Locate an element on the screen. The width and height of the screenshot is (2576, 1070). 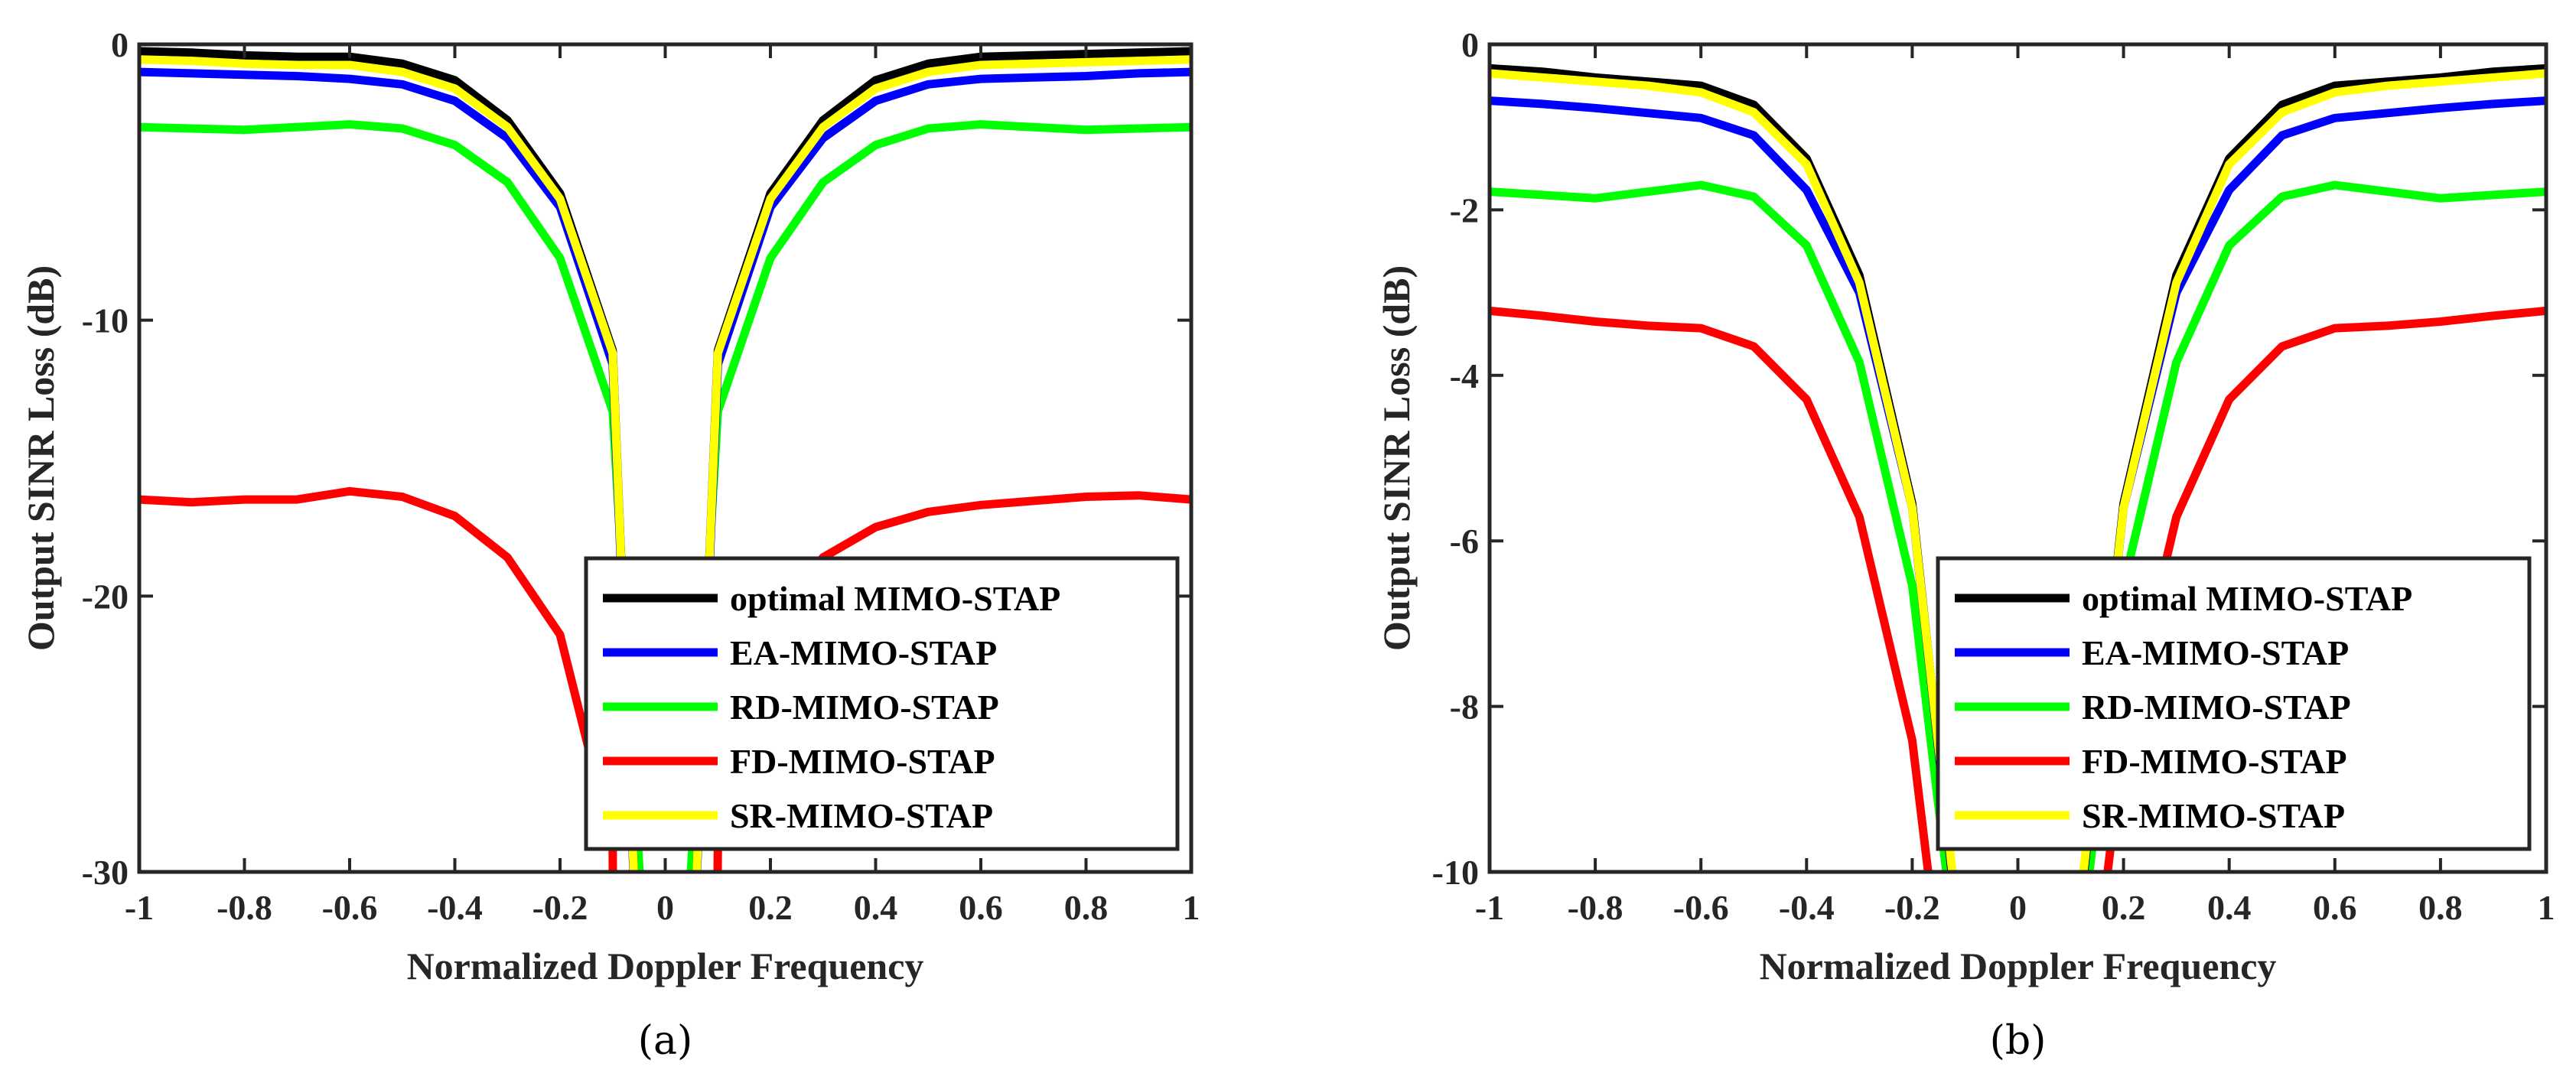
panel-caption: (a) is located at coordinates (666, 1041).